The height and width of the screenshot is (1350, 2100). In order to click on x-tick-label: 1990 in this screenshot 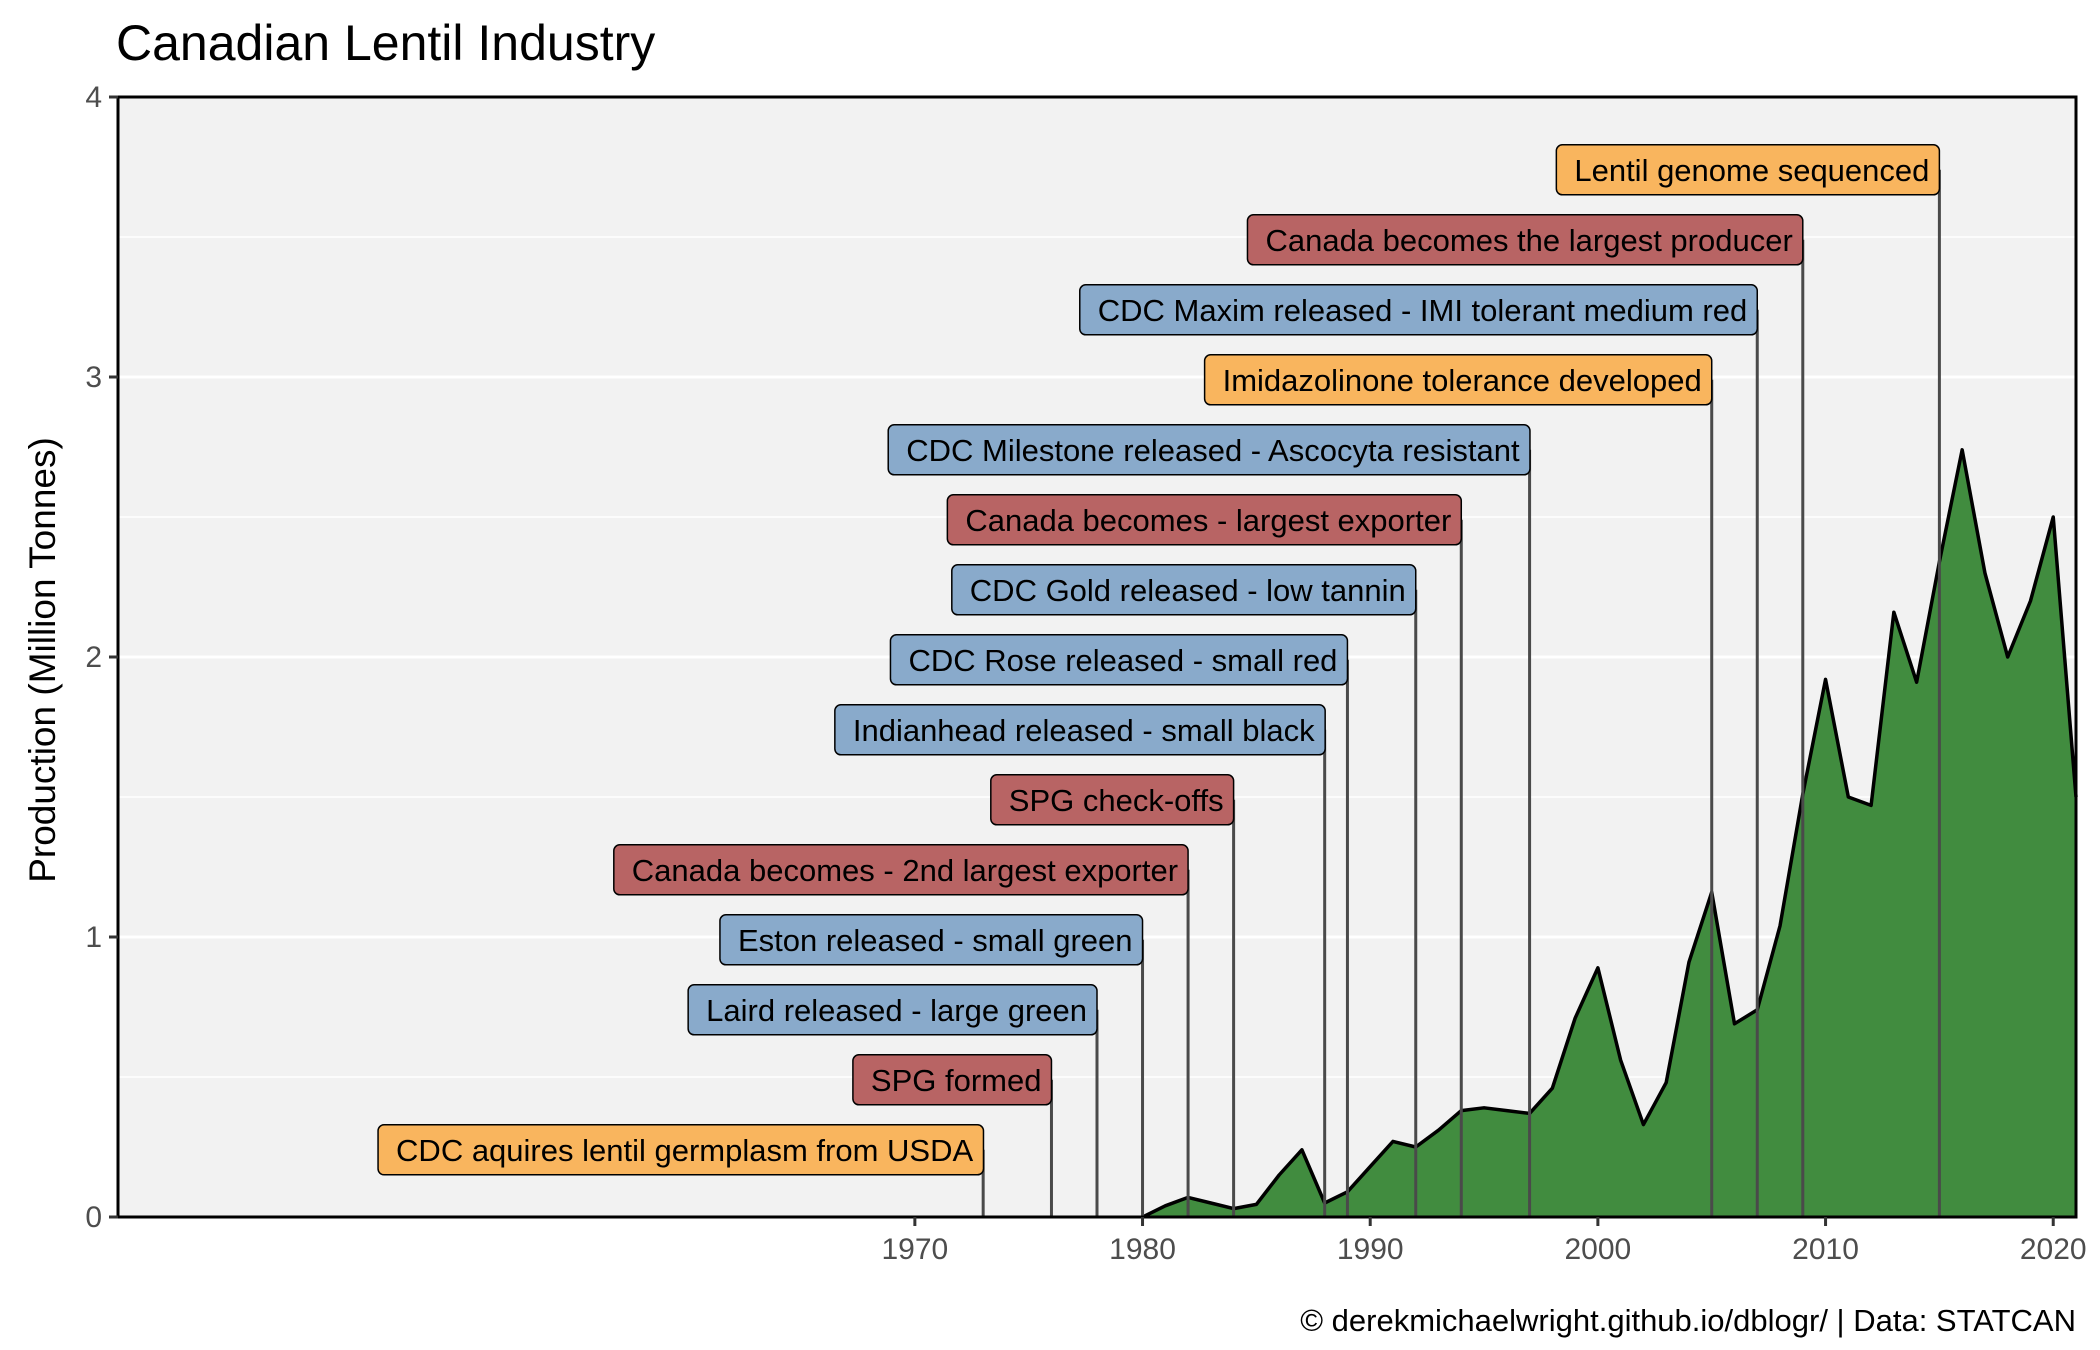, I will do `click(1370, 1249)`.